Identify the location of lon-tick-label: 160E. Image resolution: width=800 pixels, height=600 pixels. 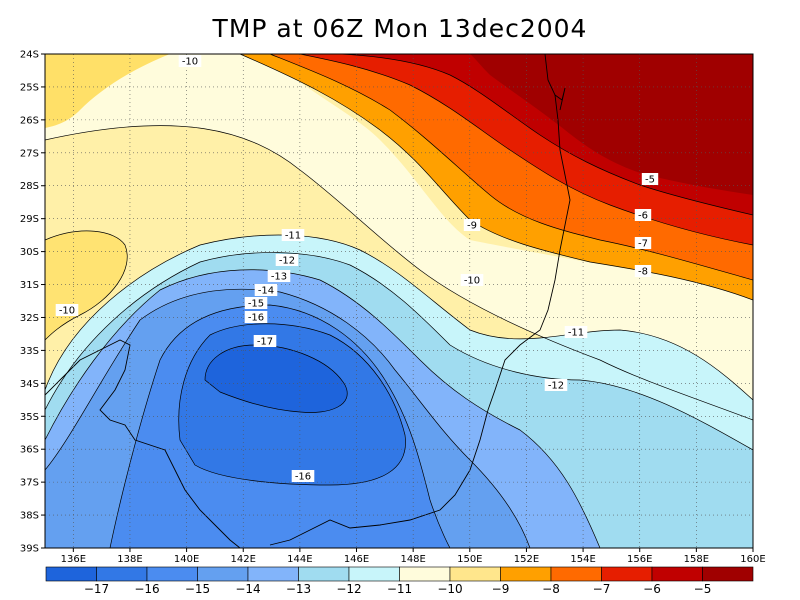
(752, 559).